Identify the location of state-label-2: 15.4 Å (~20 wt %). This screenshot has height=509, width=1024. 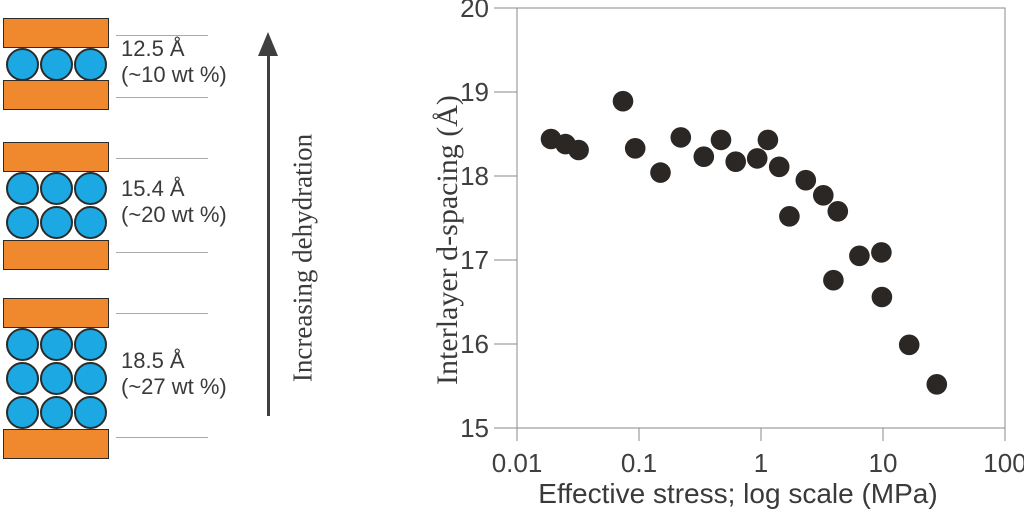
(174, 202).